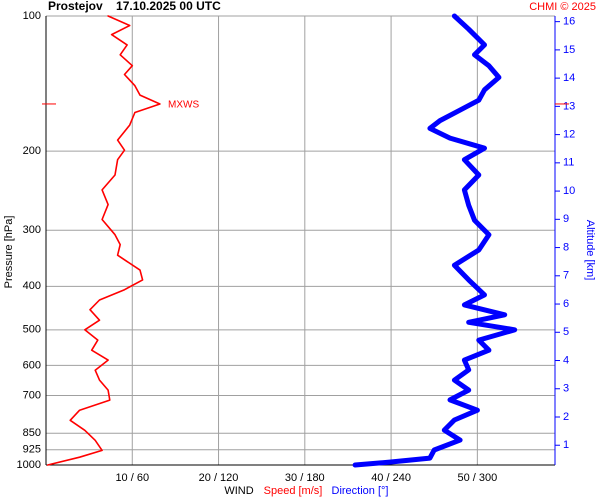 This screenshot has width=600, height=500. What do you see at coordinates (477, 478) in the screenshot?
I see `x-tick-label: 50 / 300` at bounding box center [477, 478].